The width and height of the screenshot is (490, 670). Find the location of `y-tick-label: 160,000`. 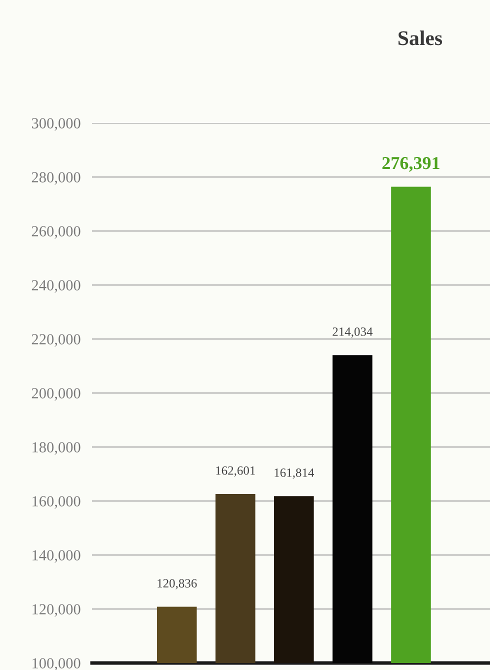

y-tick-label: 160,000 is located at coordinates (56, 502).